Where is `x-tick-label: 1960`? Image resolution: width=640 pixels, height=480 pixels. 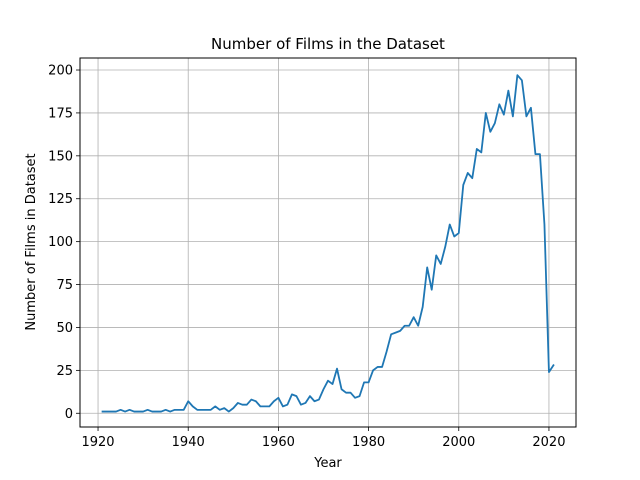 x-tick-label: 1960 is located at coordinates (278, 442).